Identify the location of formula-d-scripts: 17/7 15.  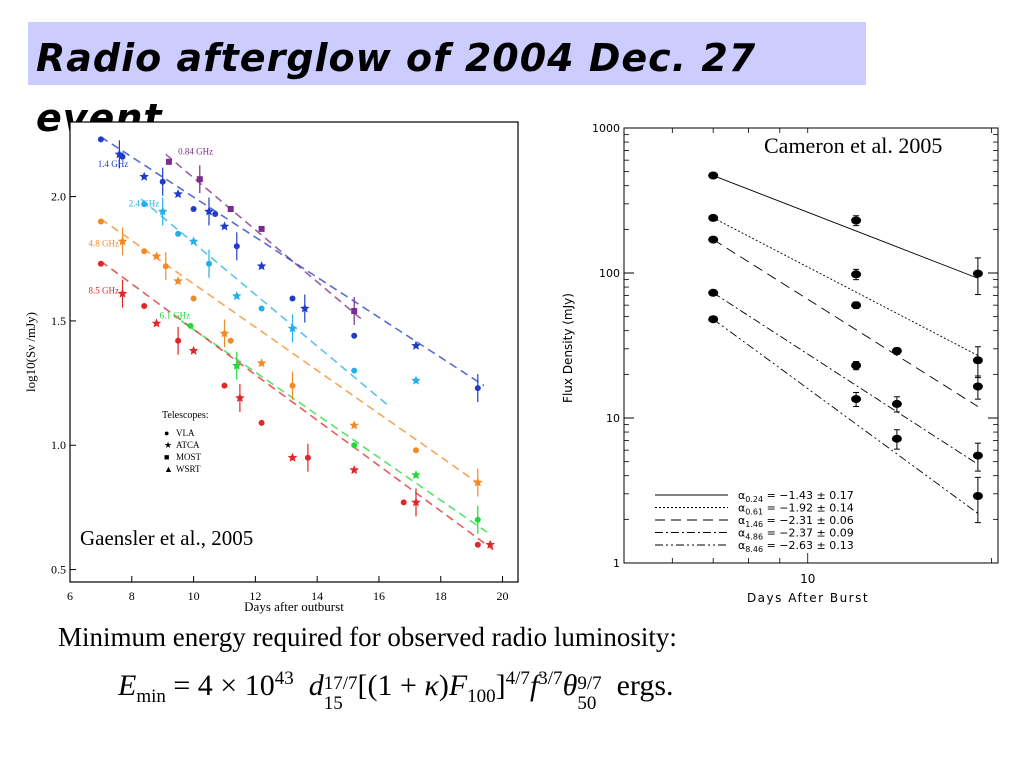
(341, 694).